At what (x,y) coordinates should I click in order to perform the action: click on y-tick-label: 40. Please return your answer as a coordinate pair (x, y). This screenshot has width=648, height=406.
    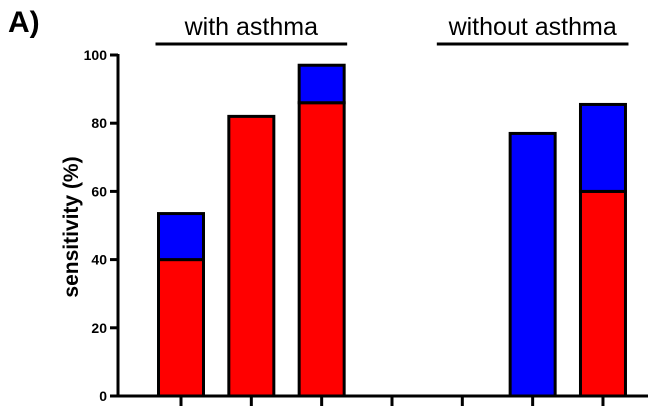
    Looking at the image, I should click on (99, 260).